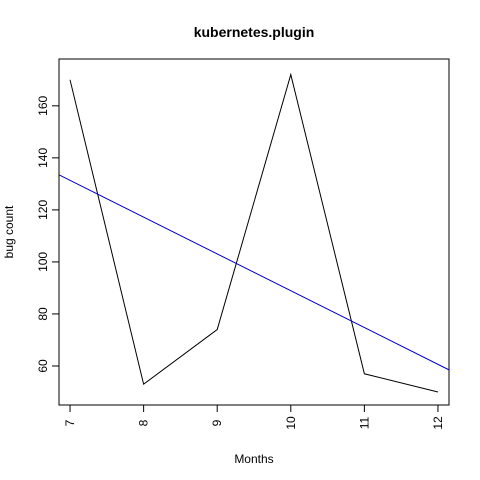 The image size is (480, 480). I want to click on x-tick-label: 7, so click(70, 422).